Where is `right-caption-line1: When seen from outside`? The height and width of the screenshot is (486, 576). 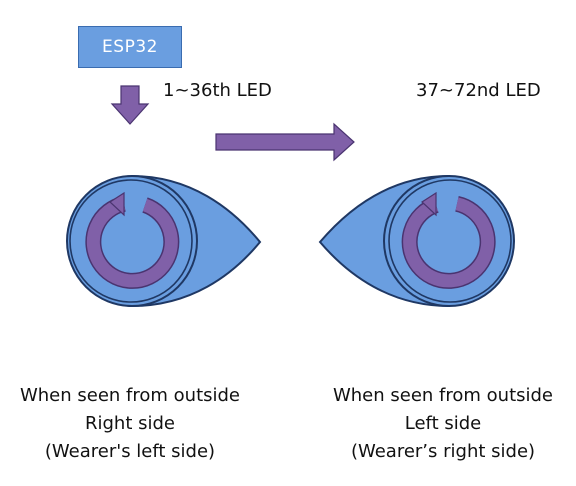 right-caption-line1: When seen from outside is located at coordinates (443, 395).